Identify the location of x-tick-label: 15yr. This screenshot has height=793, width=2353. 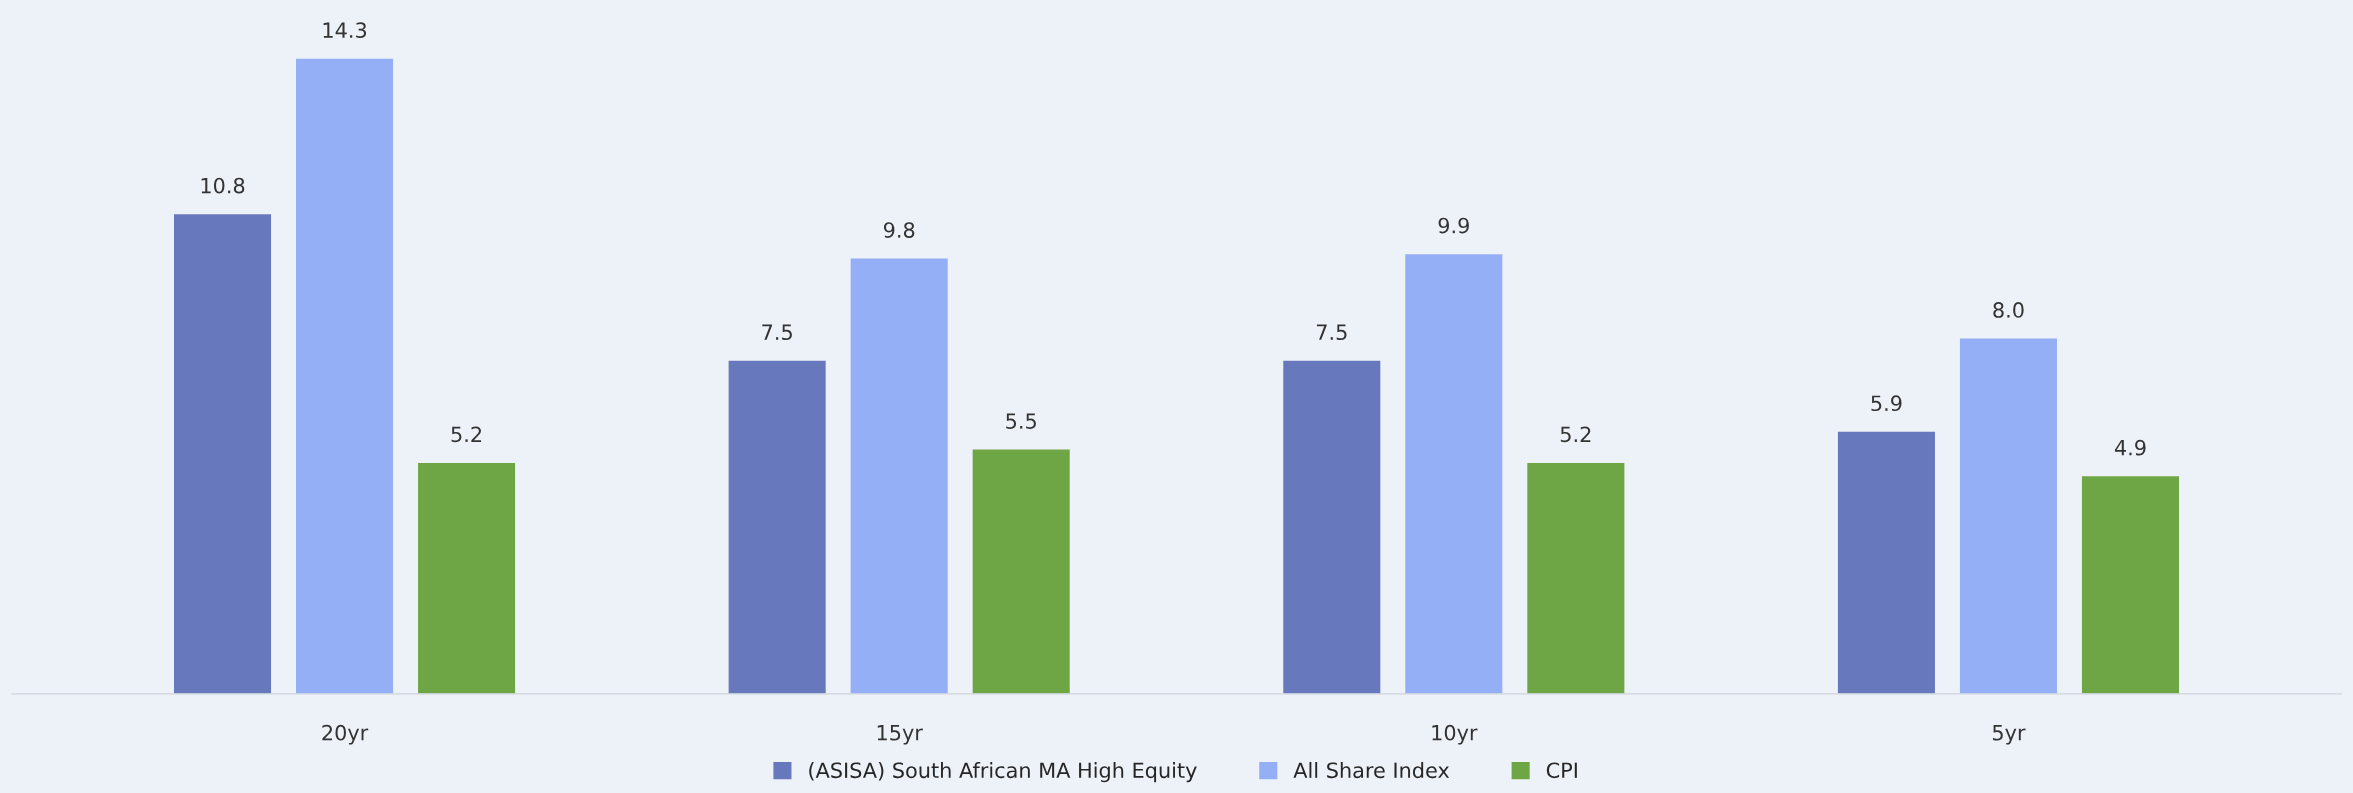
(900, 735).